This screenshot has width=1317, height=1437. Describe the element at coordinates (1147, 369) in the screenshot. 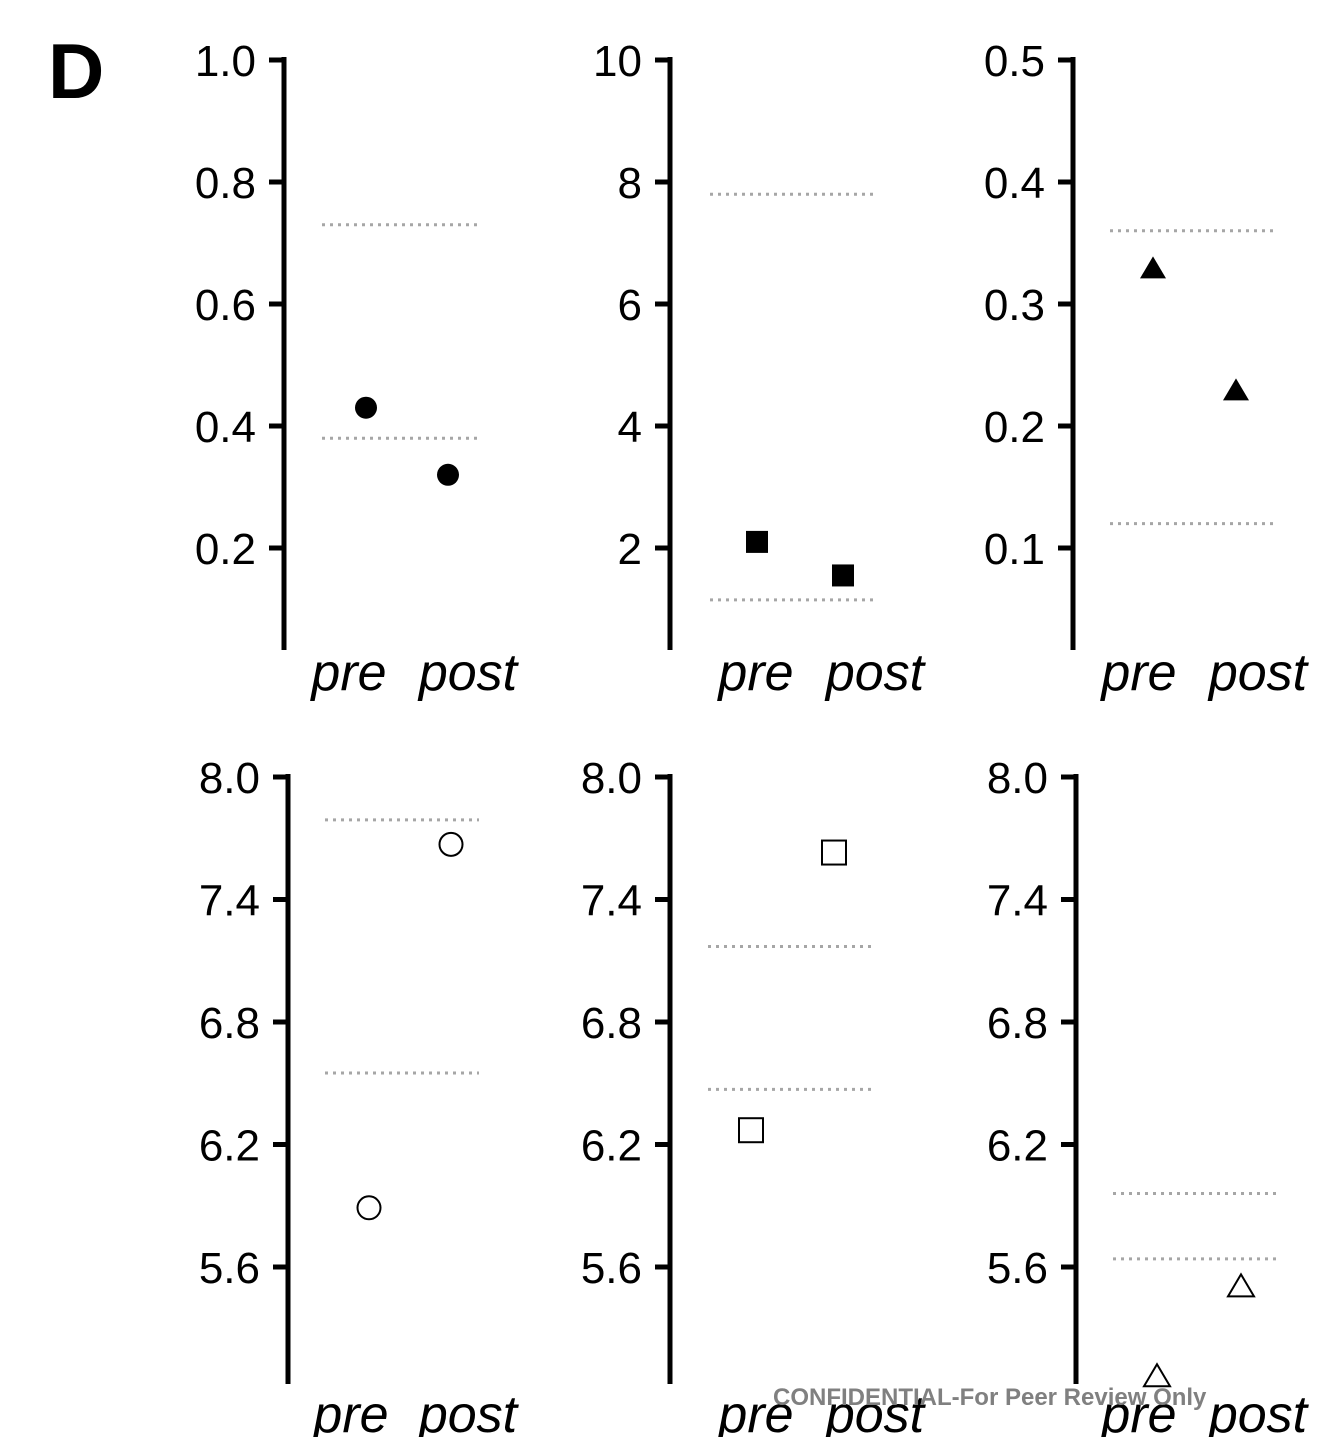

I see `panel-3: 0.1 0.2 0.3 0.4 0.5 pre post` at that location.